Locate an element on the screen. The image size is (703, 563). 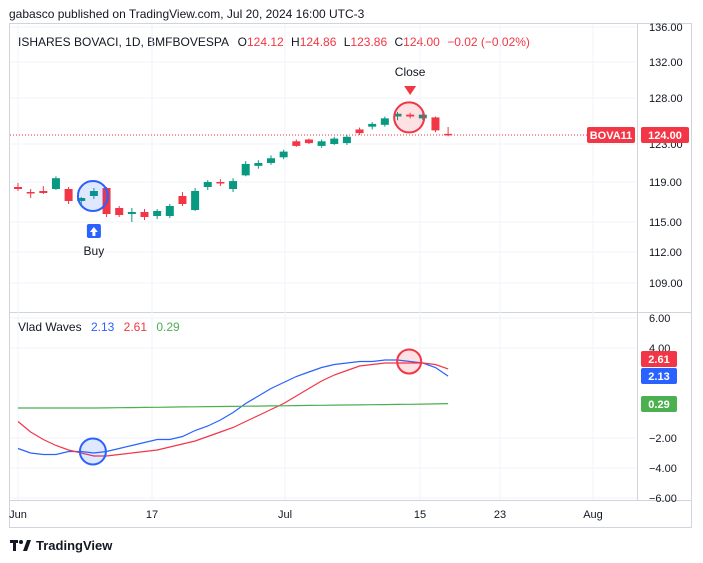
close-label: Close is located at coordinates (410, 72).